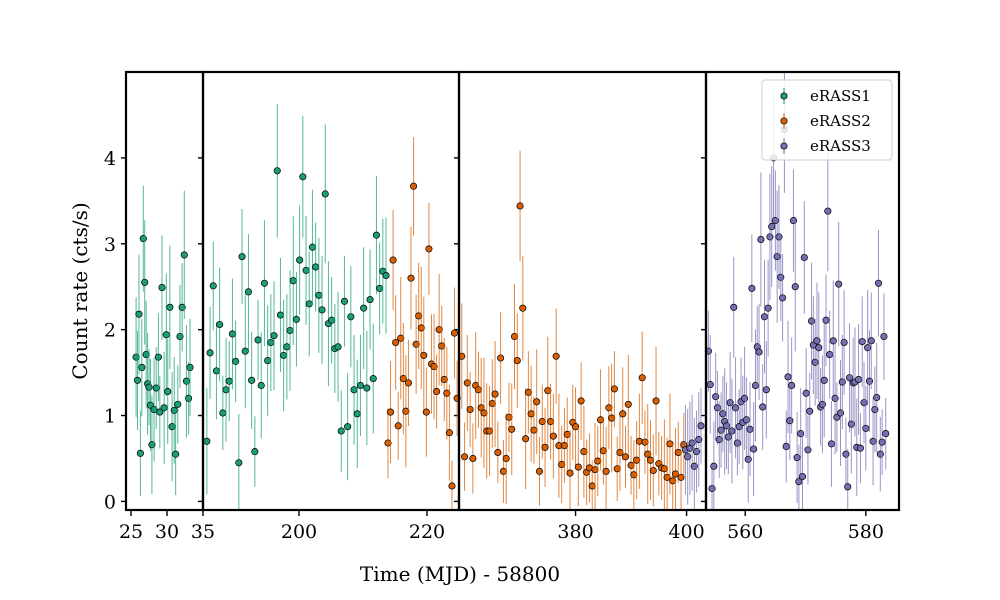 The height and width of the screenshot is (600, 1000). Describe the element at coordinates (131, 532) in the screenshot. I see `x-tick-label: 25` at that location.